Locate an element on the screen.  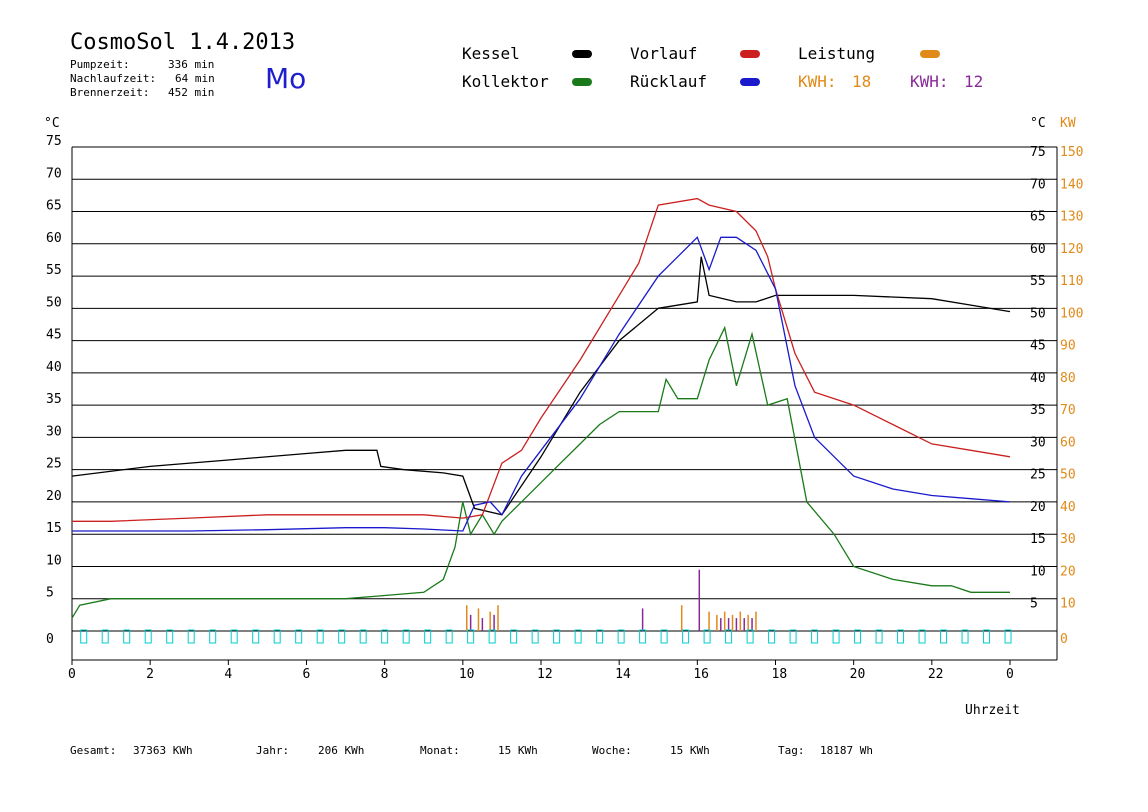
y-tick-label-left: 35 is located at coordinates (54, 399).